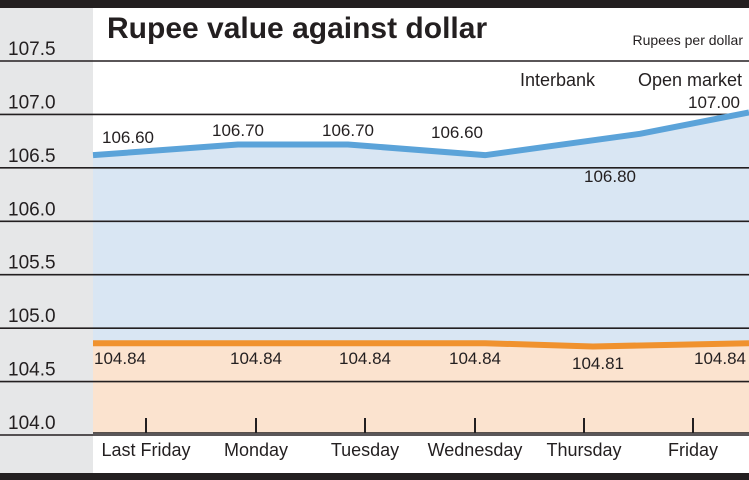 This screenshot has height=480, width=749. I want to click on x-tick-label: Thursday, so click(583, 450).